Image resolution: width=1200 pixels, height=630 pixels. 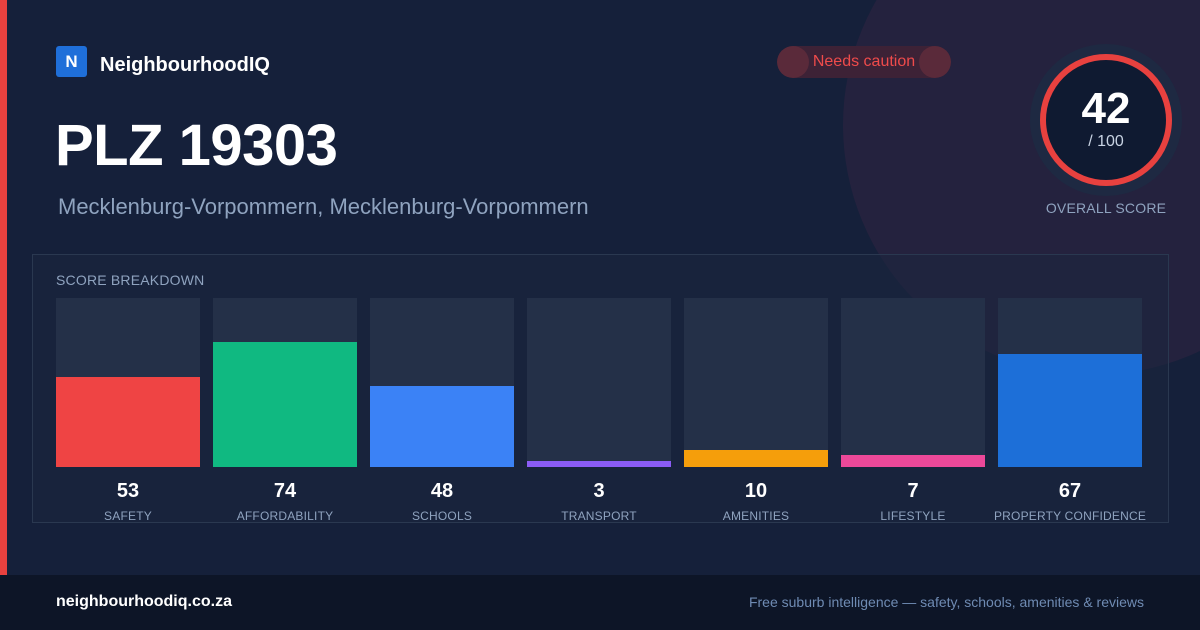 I want to click on overall-score-label: OVERALL SCORE, so click(x=1106, y=208).